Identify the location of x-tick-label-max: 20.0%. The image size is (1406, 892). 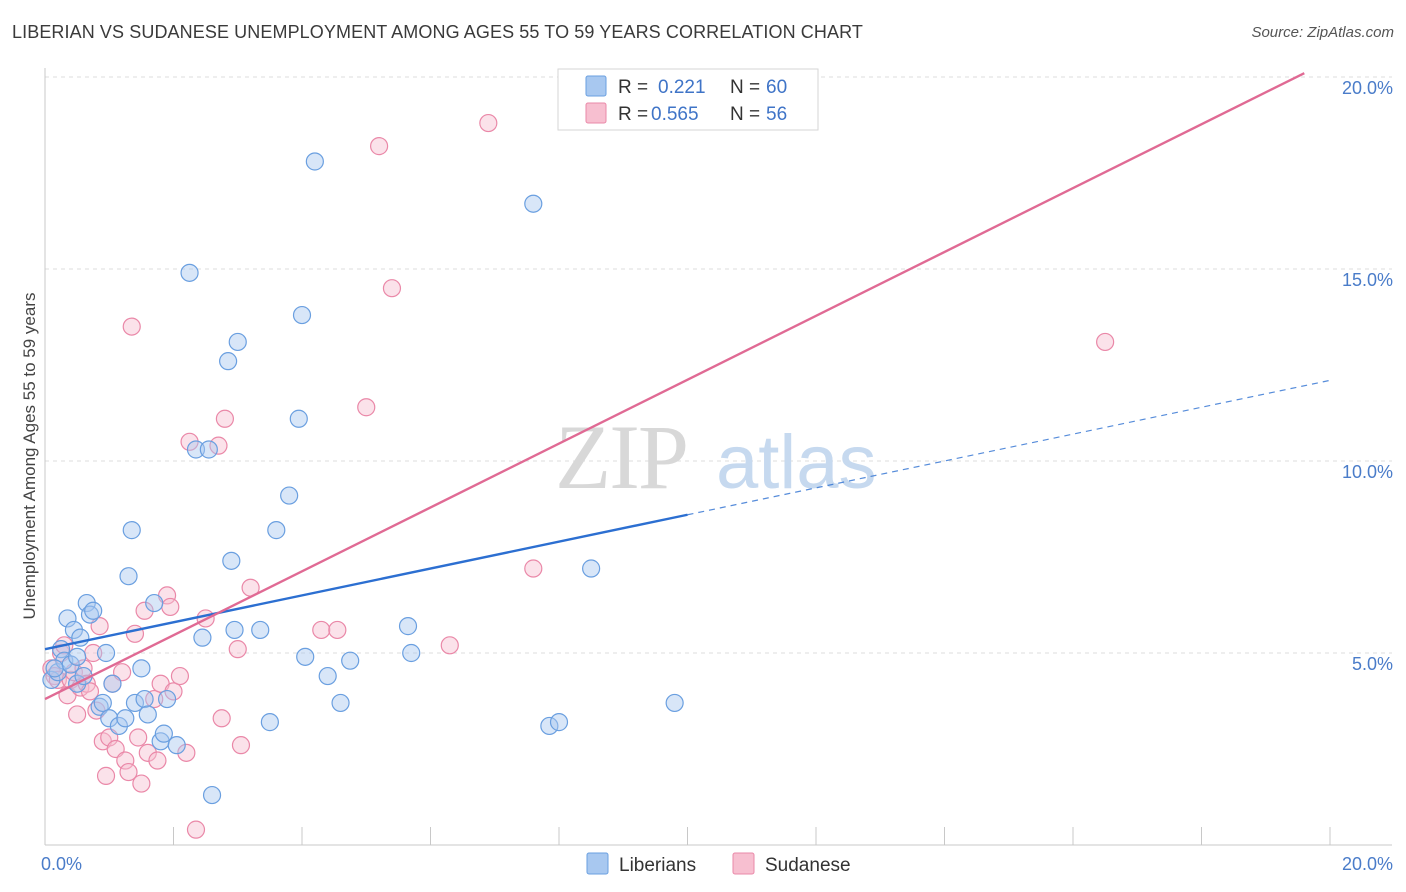
(1367, 864).